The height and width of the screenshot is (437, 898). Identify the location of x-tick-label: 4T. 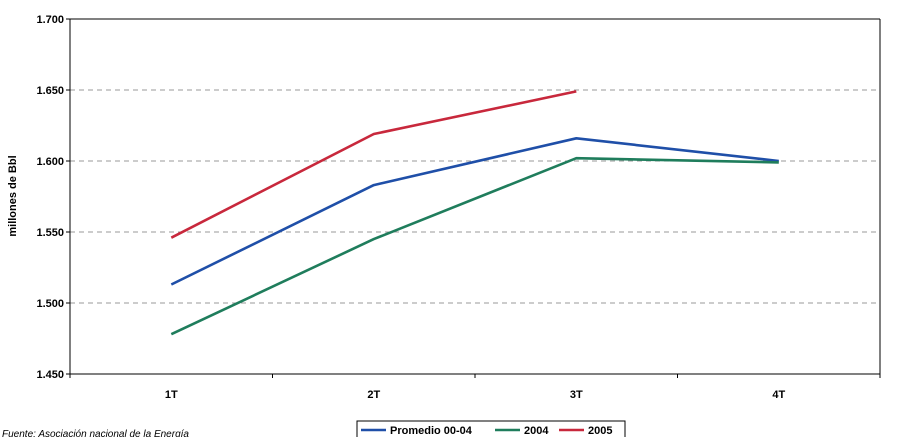
(778, 395).